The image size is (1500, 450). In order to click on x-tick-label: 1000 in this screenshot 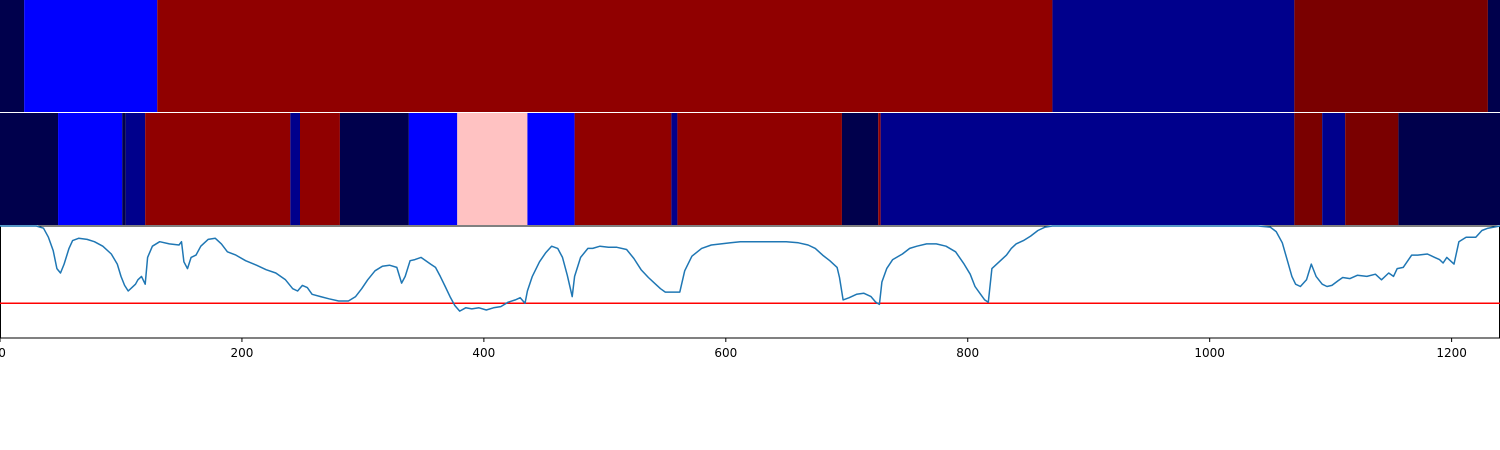, I will do `click(1209, 353)`.